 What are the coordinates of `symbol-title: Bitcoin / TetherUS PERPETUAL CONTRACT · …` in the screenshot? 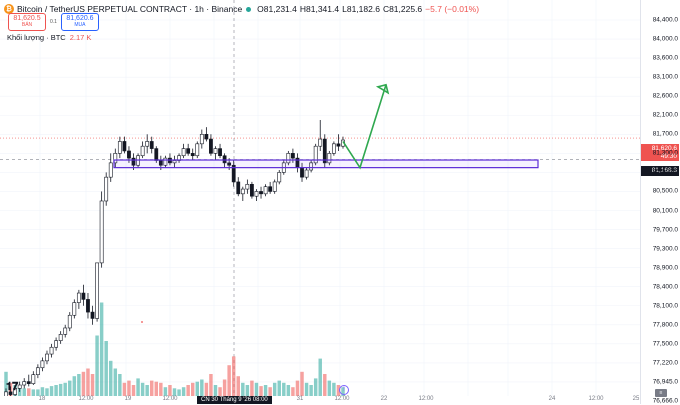 It's located at (130, 9).